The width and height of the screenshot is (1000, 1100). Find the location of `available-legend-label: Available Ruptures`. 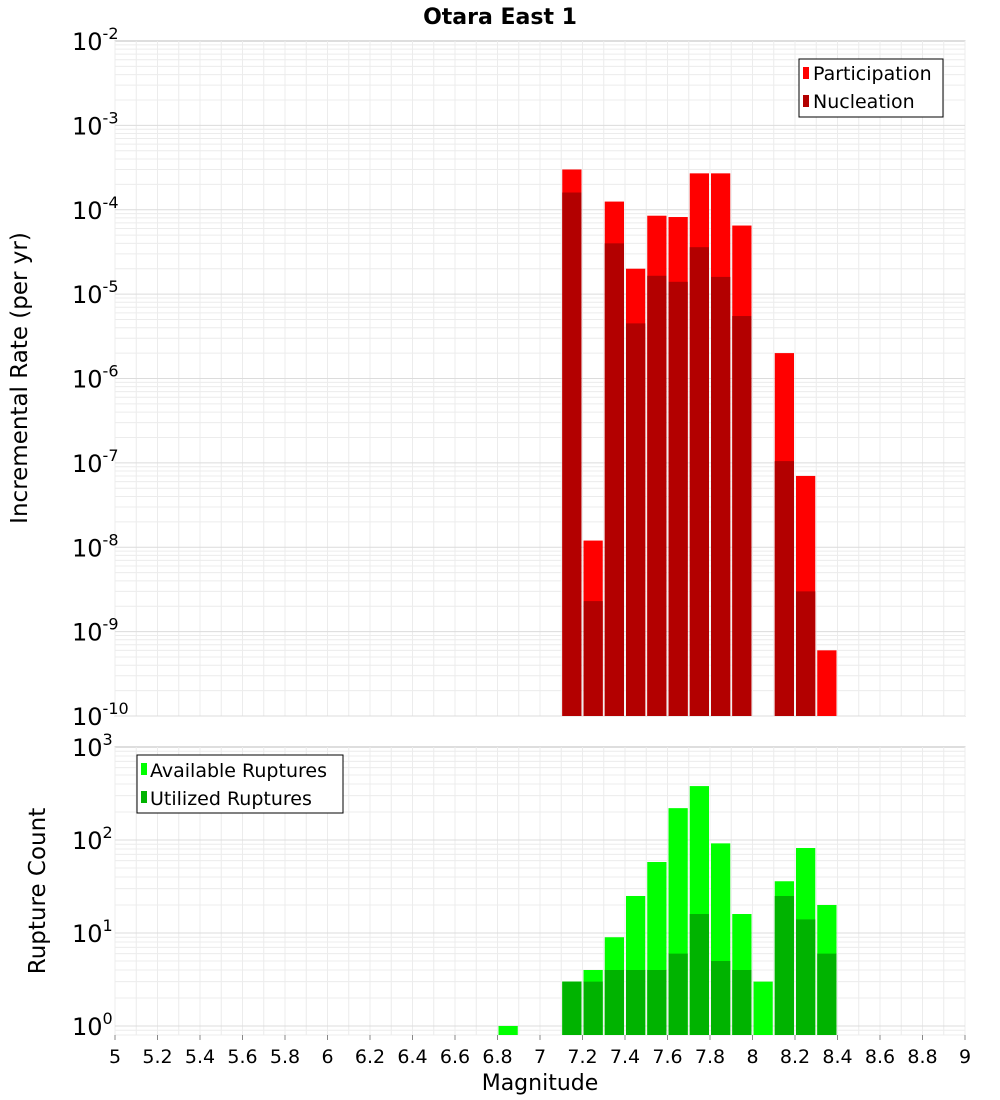

available-legend-label: Available Ruptures is located at coordinates (238, 771).